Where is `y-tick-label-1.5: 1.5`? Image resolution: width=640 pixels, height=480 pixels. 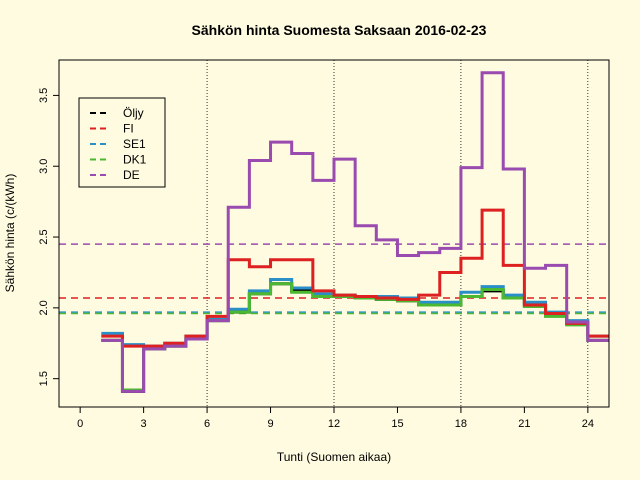 y-tick-label-1.5: 1.5 is located at coordinates (44, 378).